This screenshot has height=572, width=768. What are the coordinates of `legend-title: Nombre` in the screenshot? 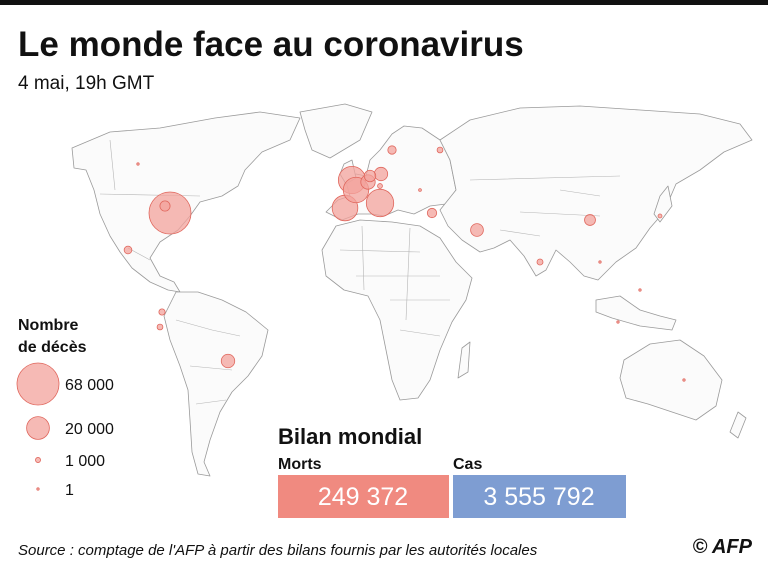 It's located at (48, 325).